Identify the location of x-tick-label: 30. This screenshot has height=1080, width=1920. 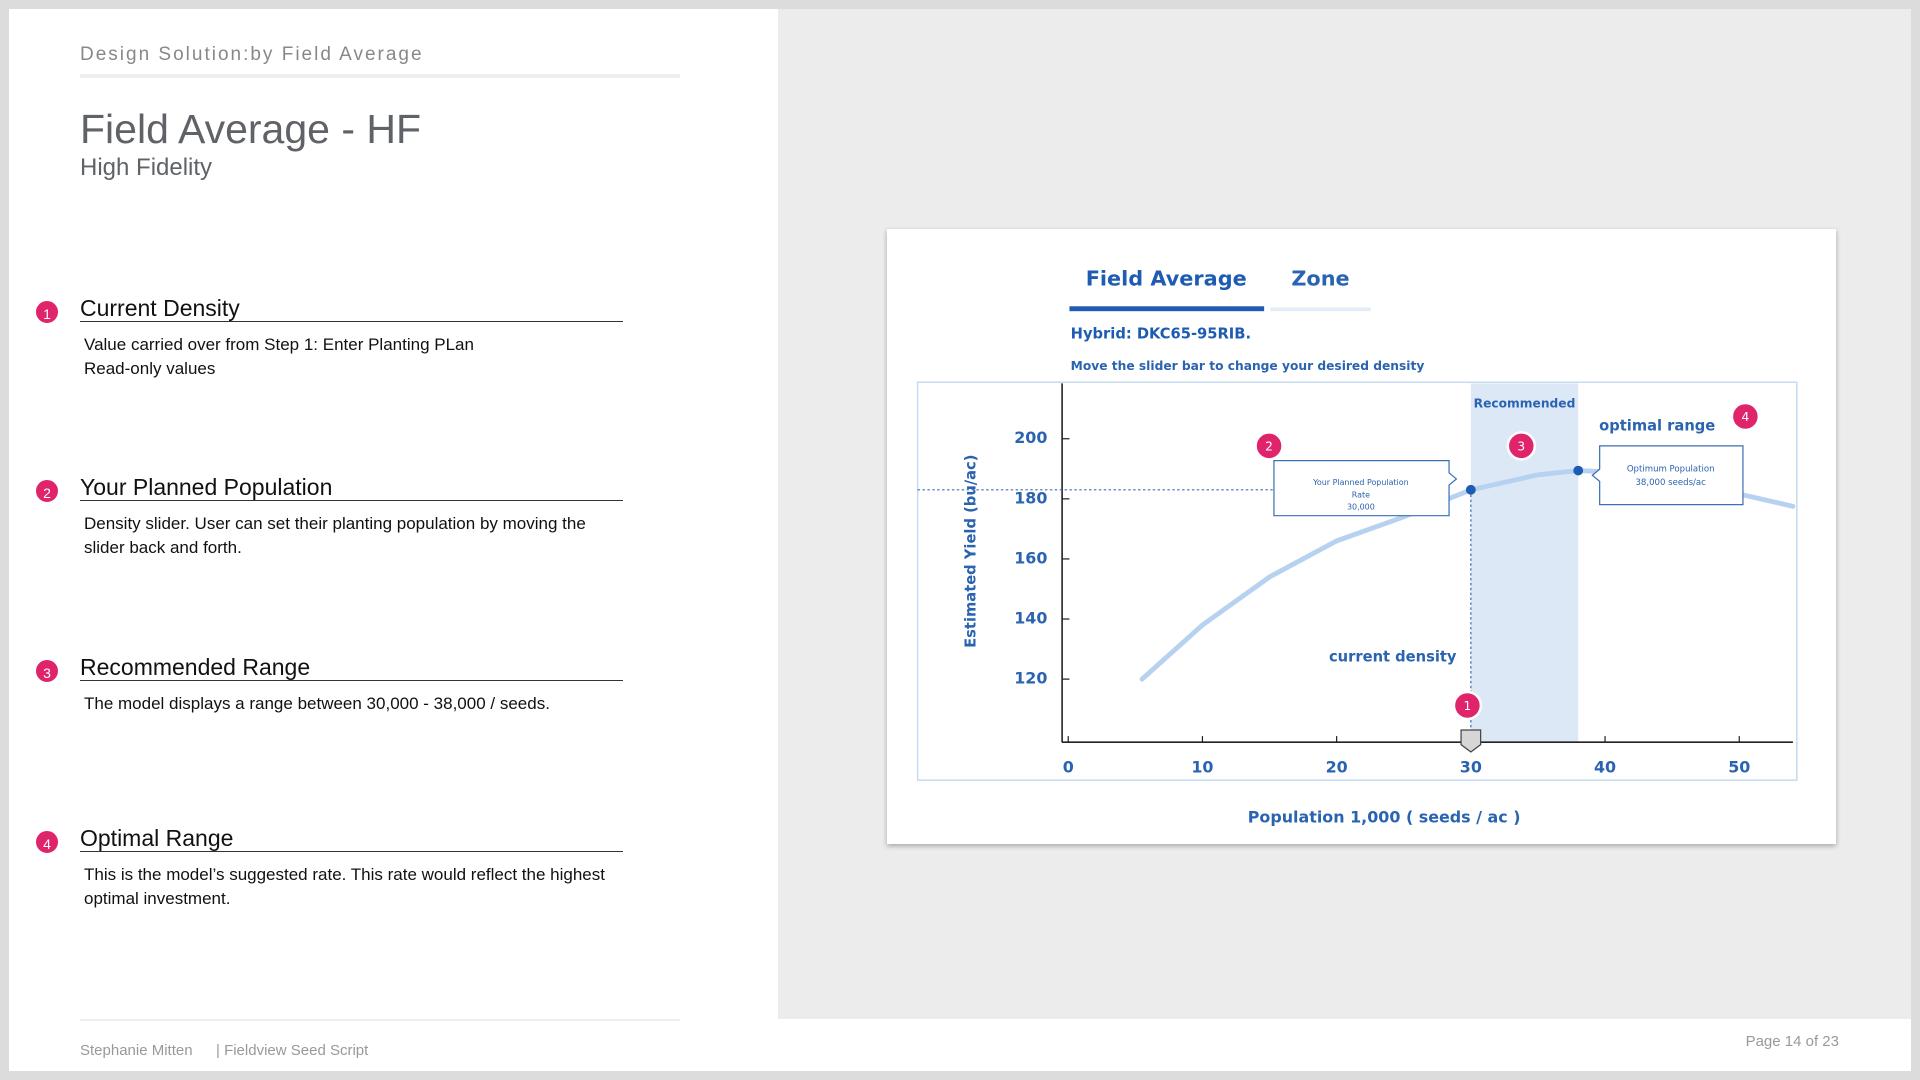
(1471, 766).